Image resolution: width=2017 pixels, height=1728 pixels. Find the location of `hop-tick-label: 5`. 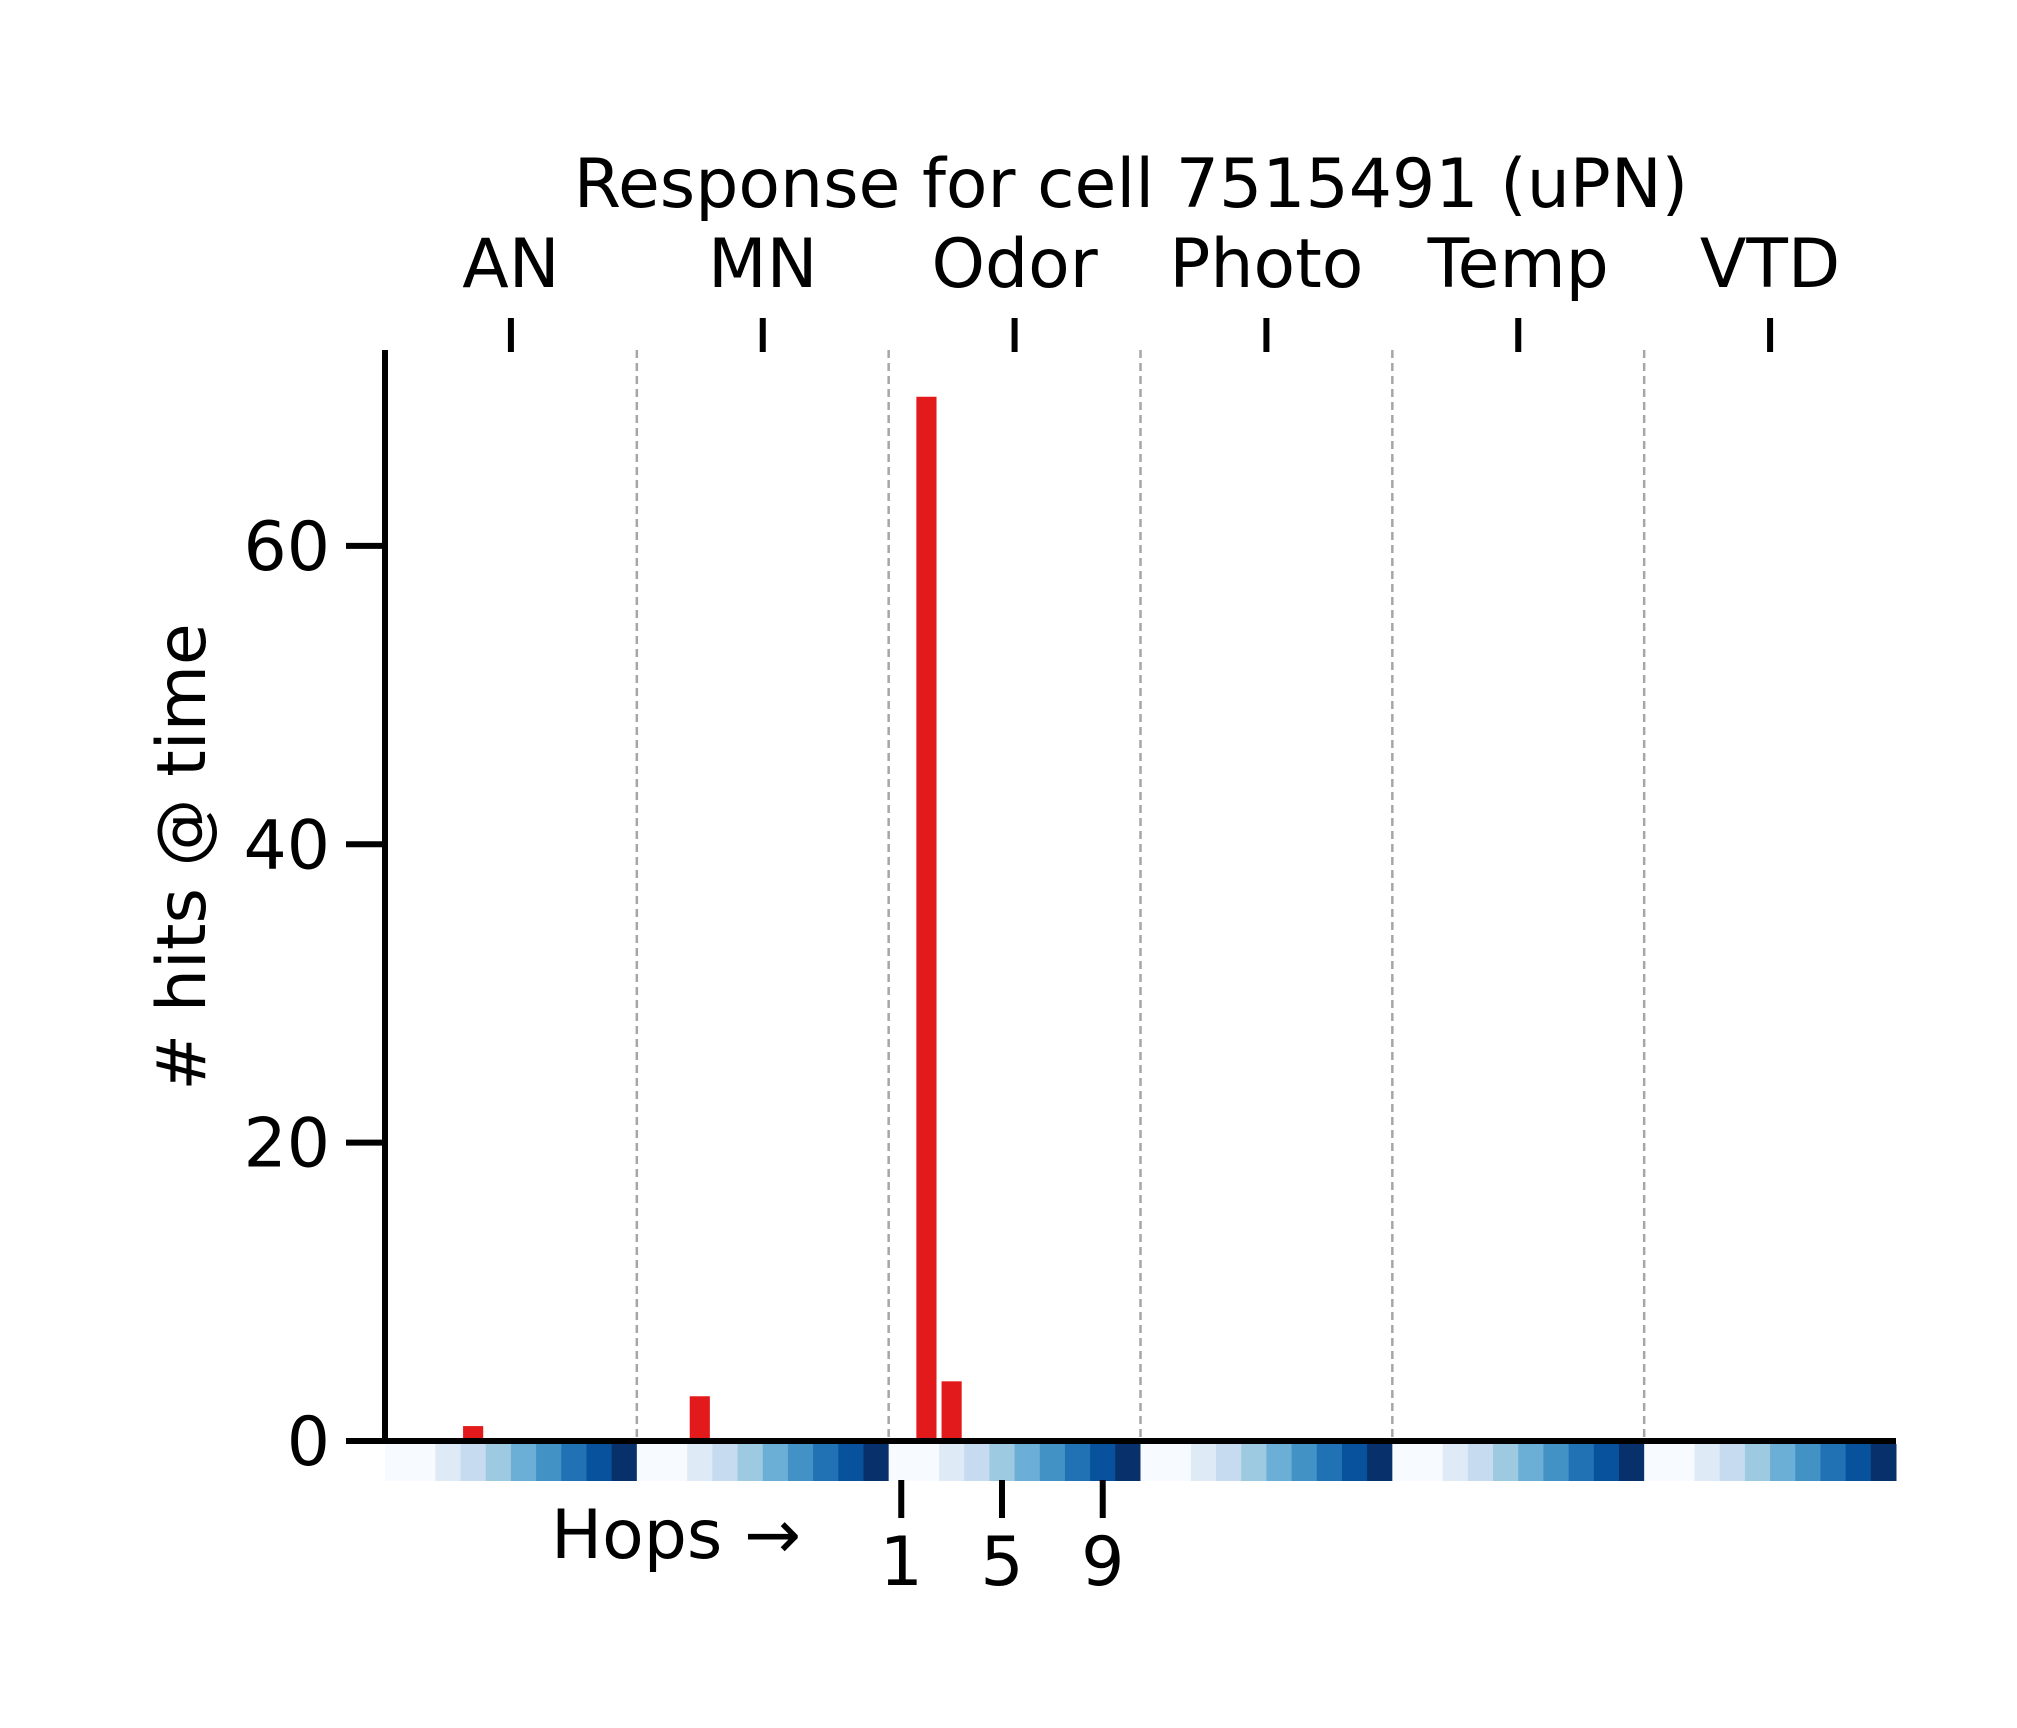

hop-tick-label: 5 is located at coordinates (1001, 1562).